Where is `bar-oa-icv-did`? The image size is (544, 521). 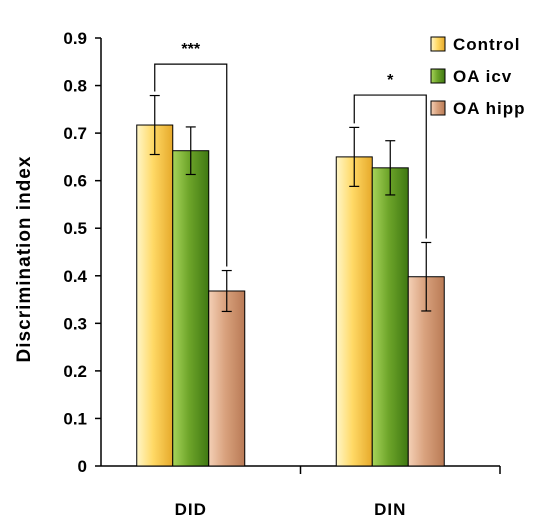
bar-oa-icv-did is located at coordinates (191, 308).